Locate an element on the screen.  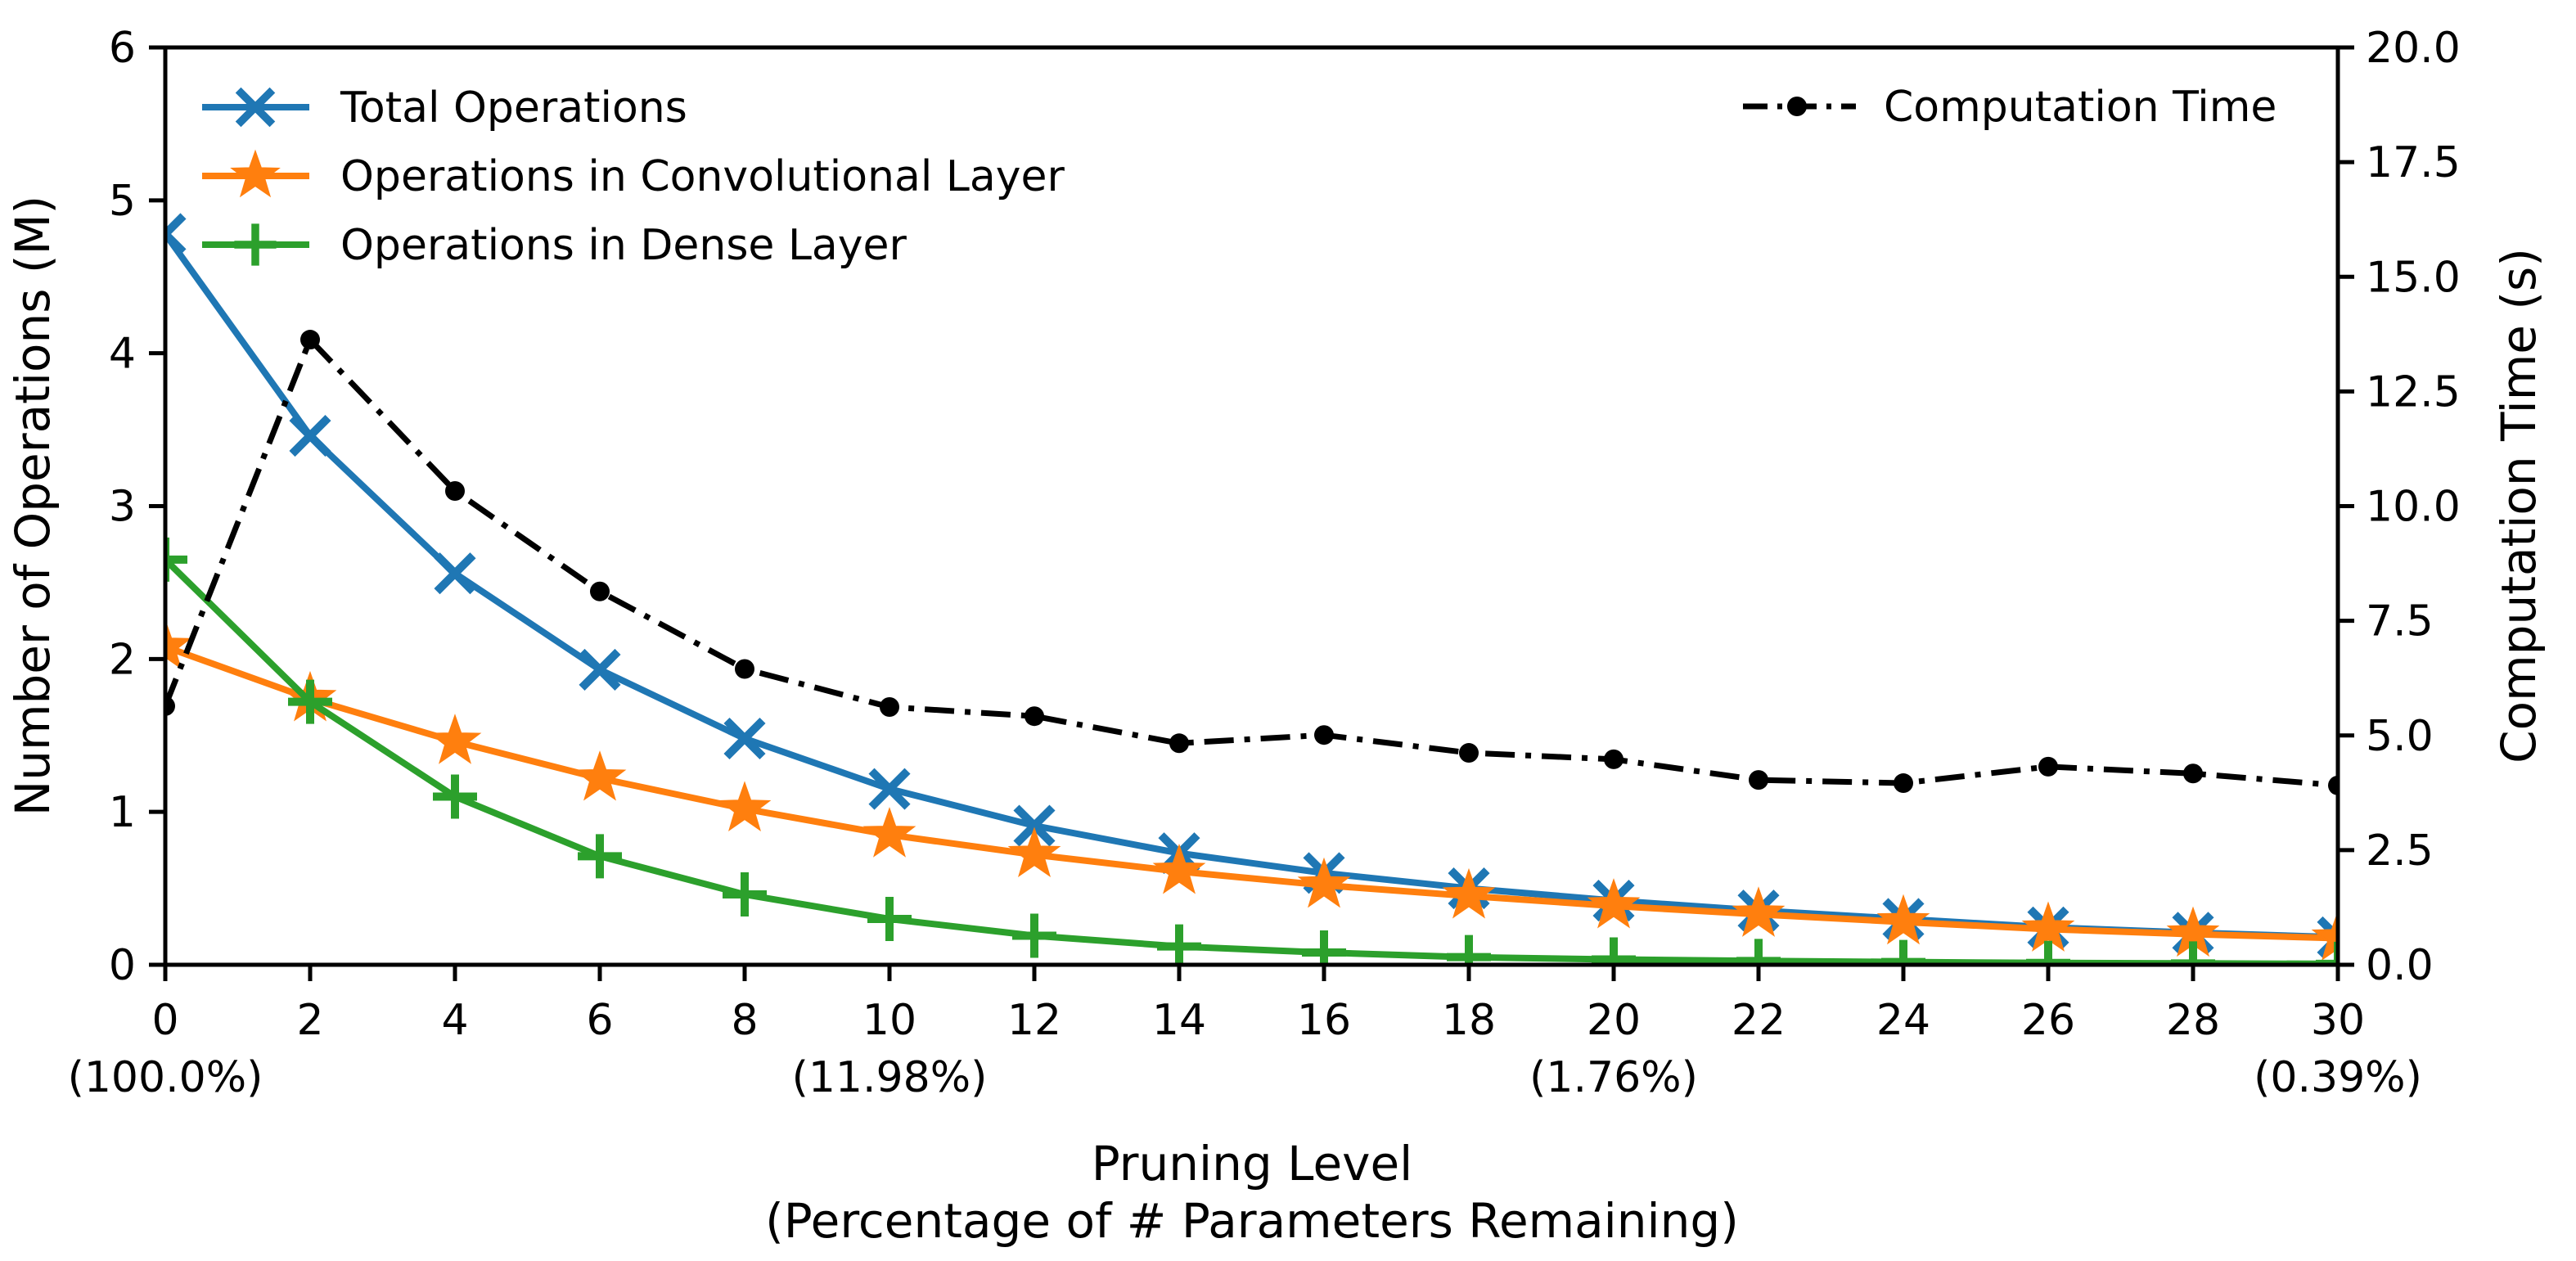
right-axis-ticks: 0.0 2.5 5.0 7.5 10.0 12.5 15.0 17.5 20.0 is located at coordinates (2399, 507).